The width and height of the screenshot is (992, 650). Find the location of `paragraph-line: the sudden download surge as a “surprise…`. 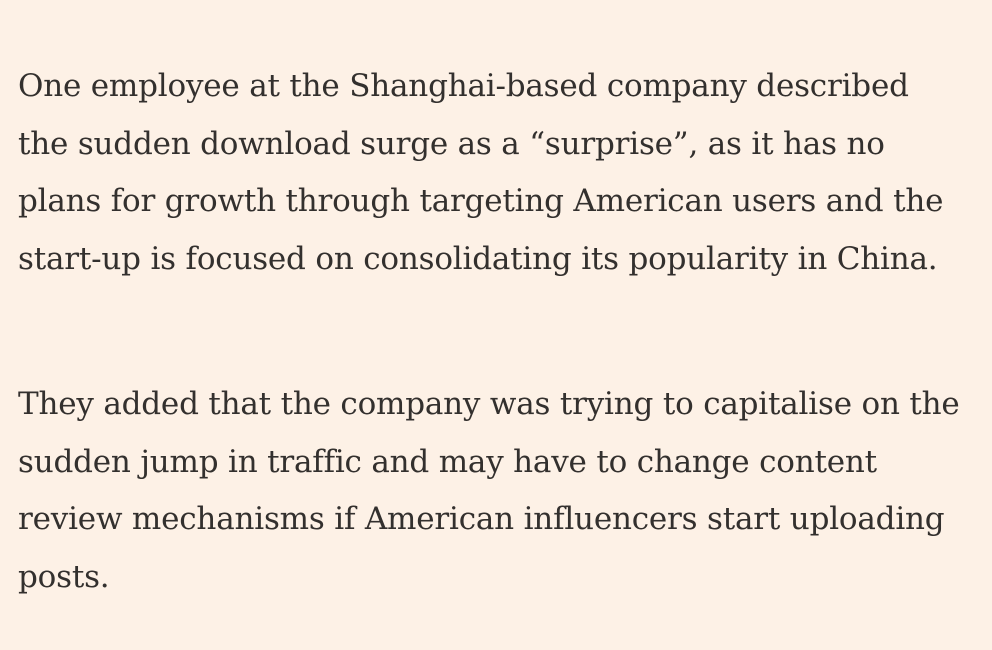

paragraph-line: the sudden download surge as a “surprise… is located at coordinates (451, 143).